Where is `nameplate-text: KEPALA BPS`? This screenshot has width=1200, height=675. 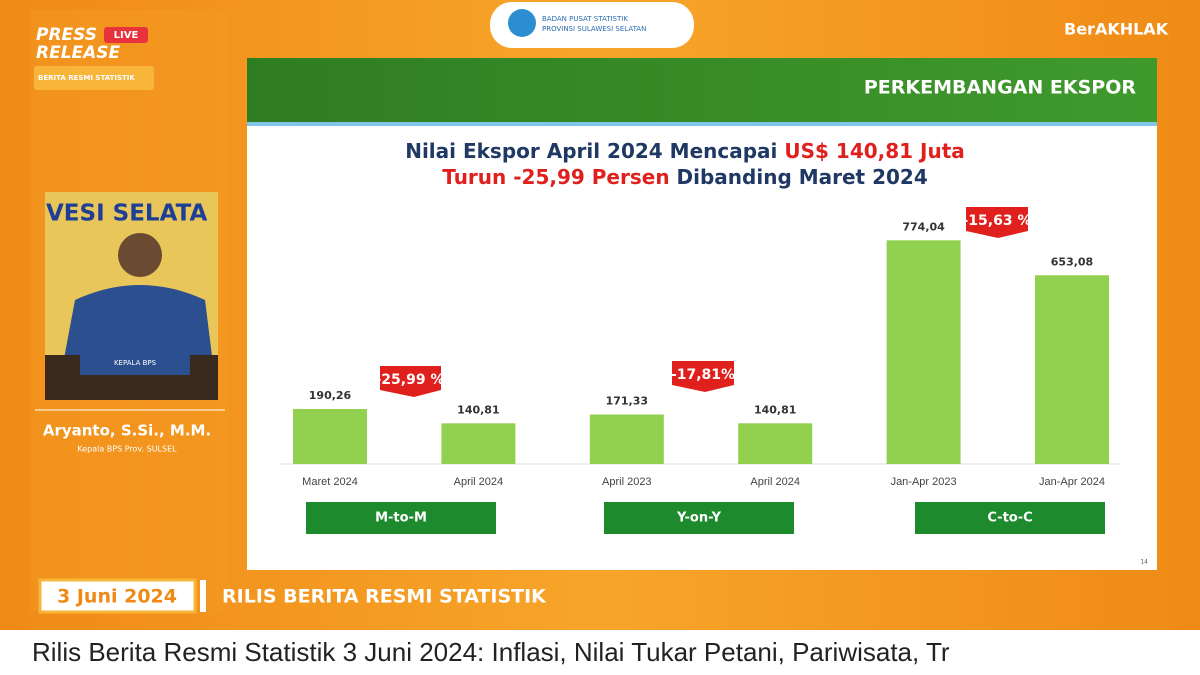
nameplate-text: KEPALA BPS is located at coordinates (135, 363).